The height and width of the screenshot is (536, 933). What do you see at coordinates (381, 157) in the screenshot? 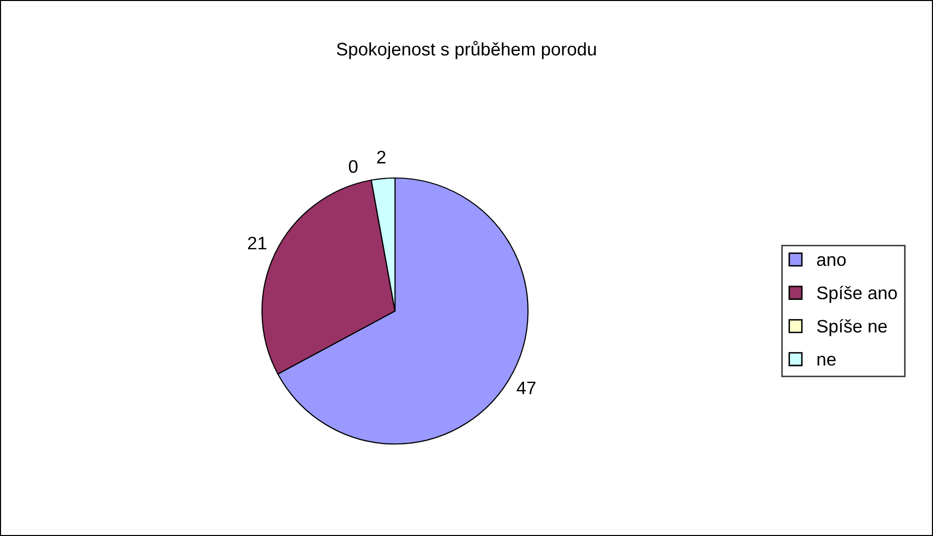
I see `data-label: 2` at bounding box center [381, 157].